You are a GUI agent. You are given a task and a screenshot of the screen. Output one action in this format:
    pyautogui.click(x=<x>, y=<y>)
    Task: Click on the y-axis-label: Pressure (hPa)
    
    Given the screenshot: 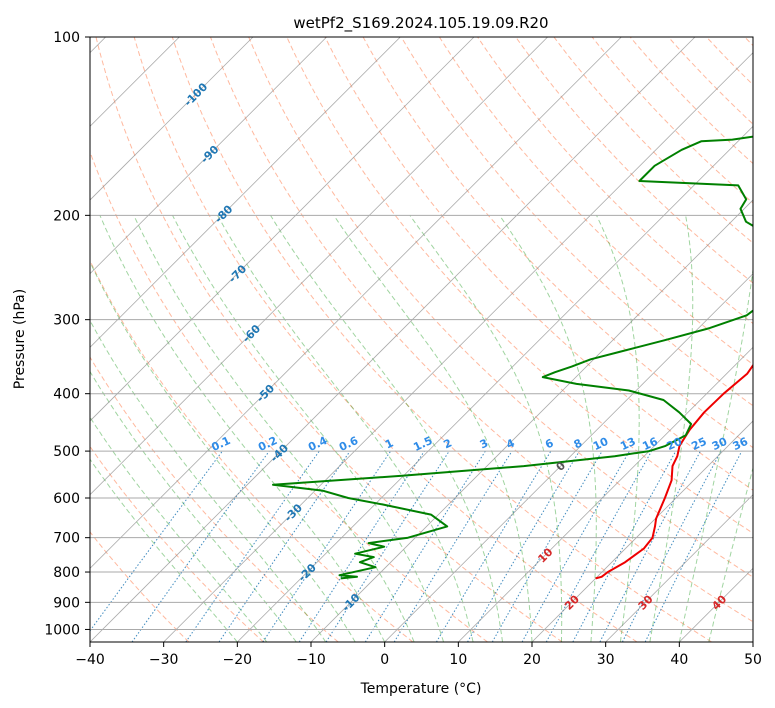 What is the action you would take?
    pyautogui.click(x=20, y=339)
    